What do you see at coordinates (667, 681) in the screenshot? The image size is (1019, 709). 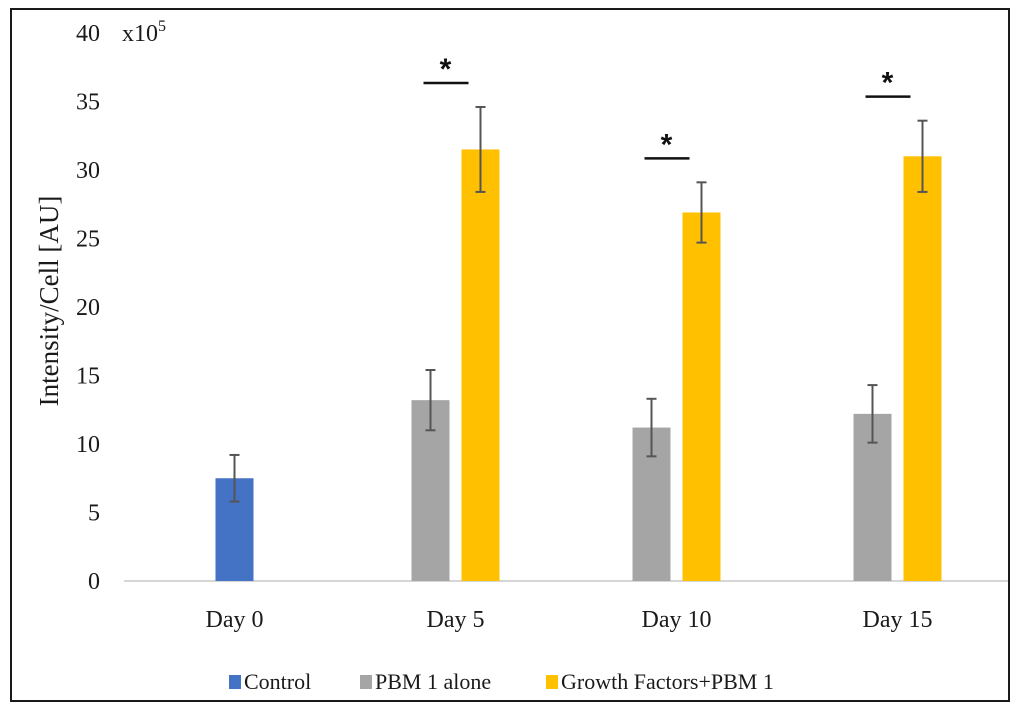 I see `legend-label: Growth Factors+PBM 1` at bounding box center [667, 681].